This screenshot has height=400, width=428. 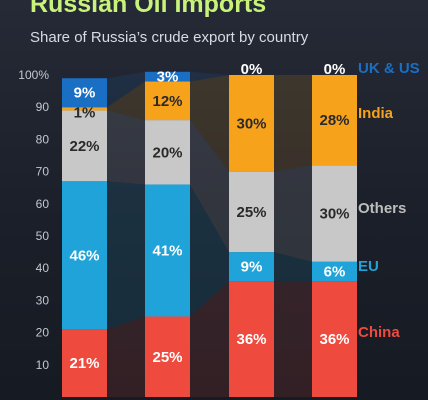 What do you see at coordinates (368, 266) in the screenshot?
I see `legend-label-eu: EU` at bounding box center [368, 266].